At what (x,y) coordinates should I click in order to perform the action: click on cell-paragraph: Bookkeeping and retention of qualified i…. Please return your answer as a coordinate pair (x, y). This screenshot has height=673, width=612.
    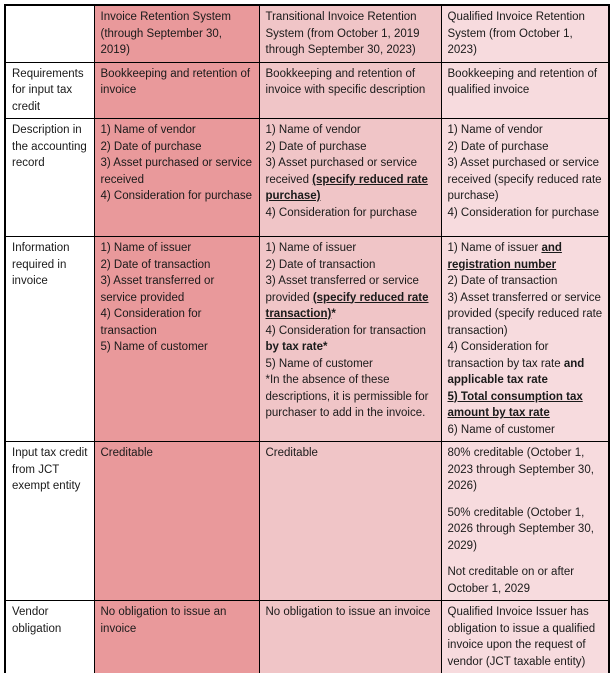
    Looking at the image, I should click on (526, 82).